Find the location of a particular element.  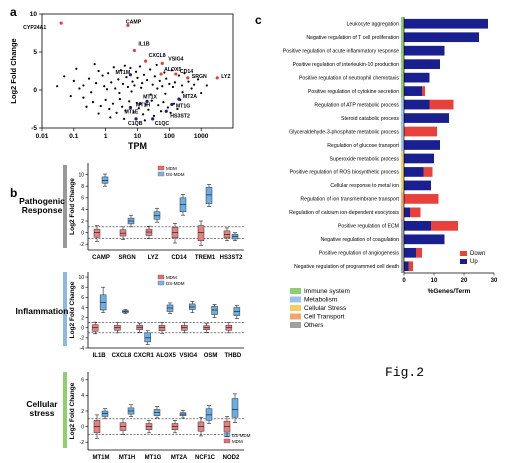

category-label: Others is located at coordinates (314, 325).